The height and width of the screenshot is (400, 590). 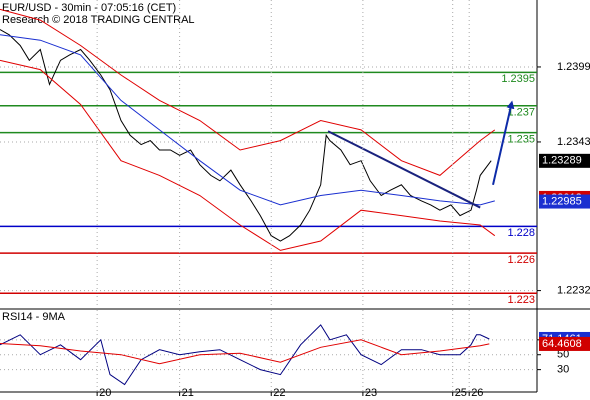 I want to click on price-marker-label: 1.22985, so click(x=562, y=201).